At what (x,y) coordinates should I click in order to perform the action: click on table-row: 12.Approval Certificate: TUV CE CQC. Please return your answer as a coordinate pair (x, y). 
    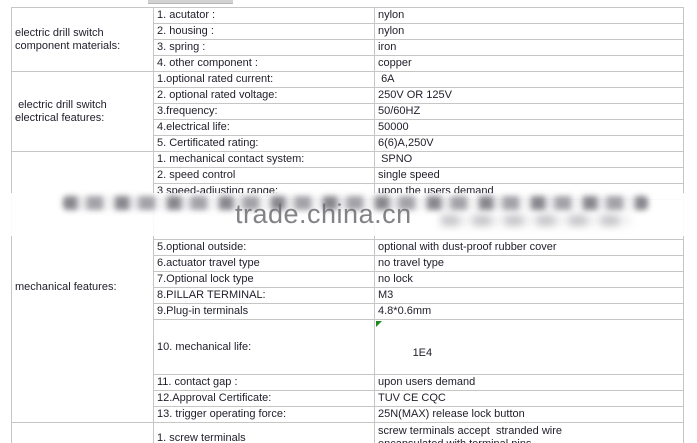
    Looking at the image, I should click on (348, 398).